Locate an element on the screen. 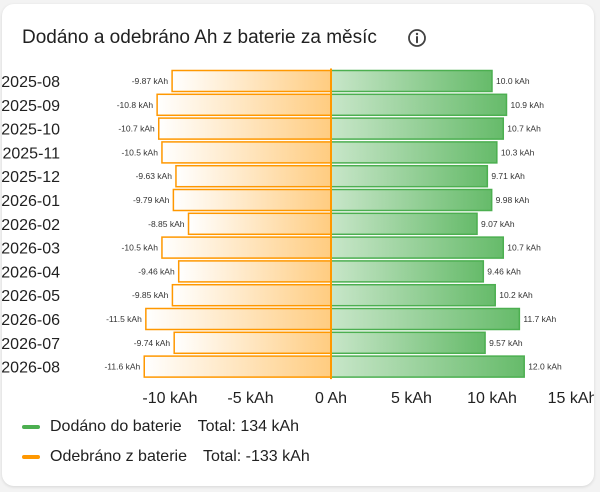  x-tick-label: 10 kAh is located at coordinates (492, 398).